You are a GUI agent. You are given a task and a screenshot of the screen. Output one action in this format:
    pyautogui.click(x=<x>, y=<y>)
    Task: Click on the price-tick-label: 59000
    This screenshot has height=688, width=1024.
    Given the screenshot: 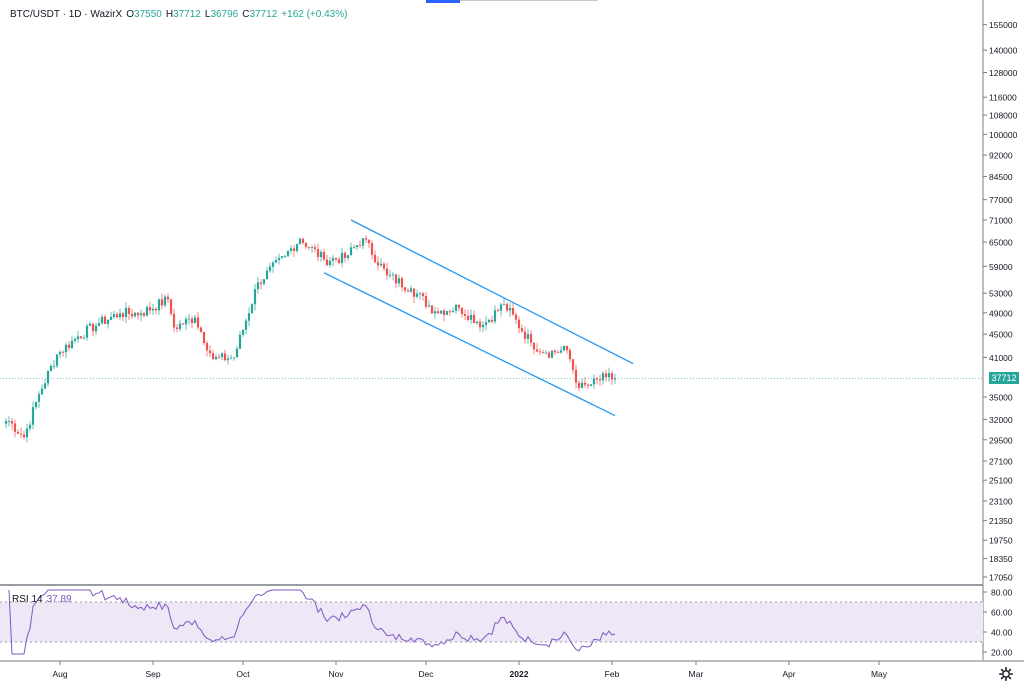 What is the action you would take?
    pyautogui.click(x=1001, y=267)
    